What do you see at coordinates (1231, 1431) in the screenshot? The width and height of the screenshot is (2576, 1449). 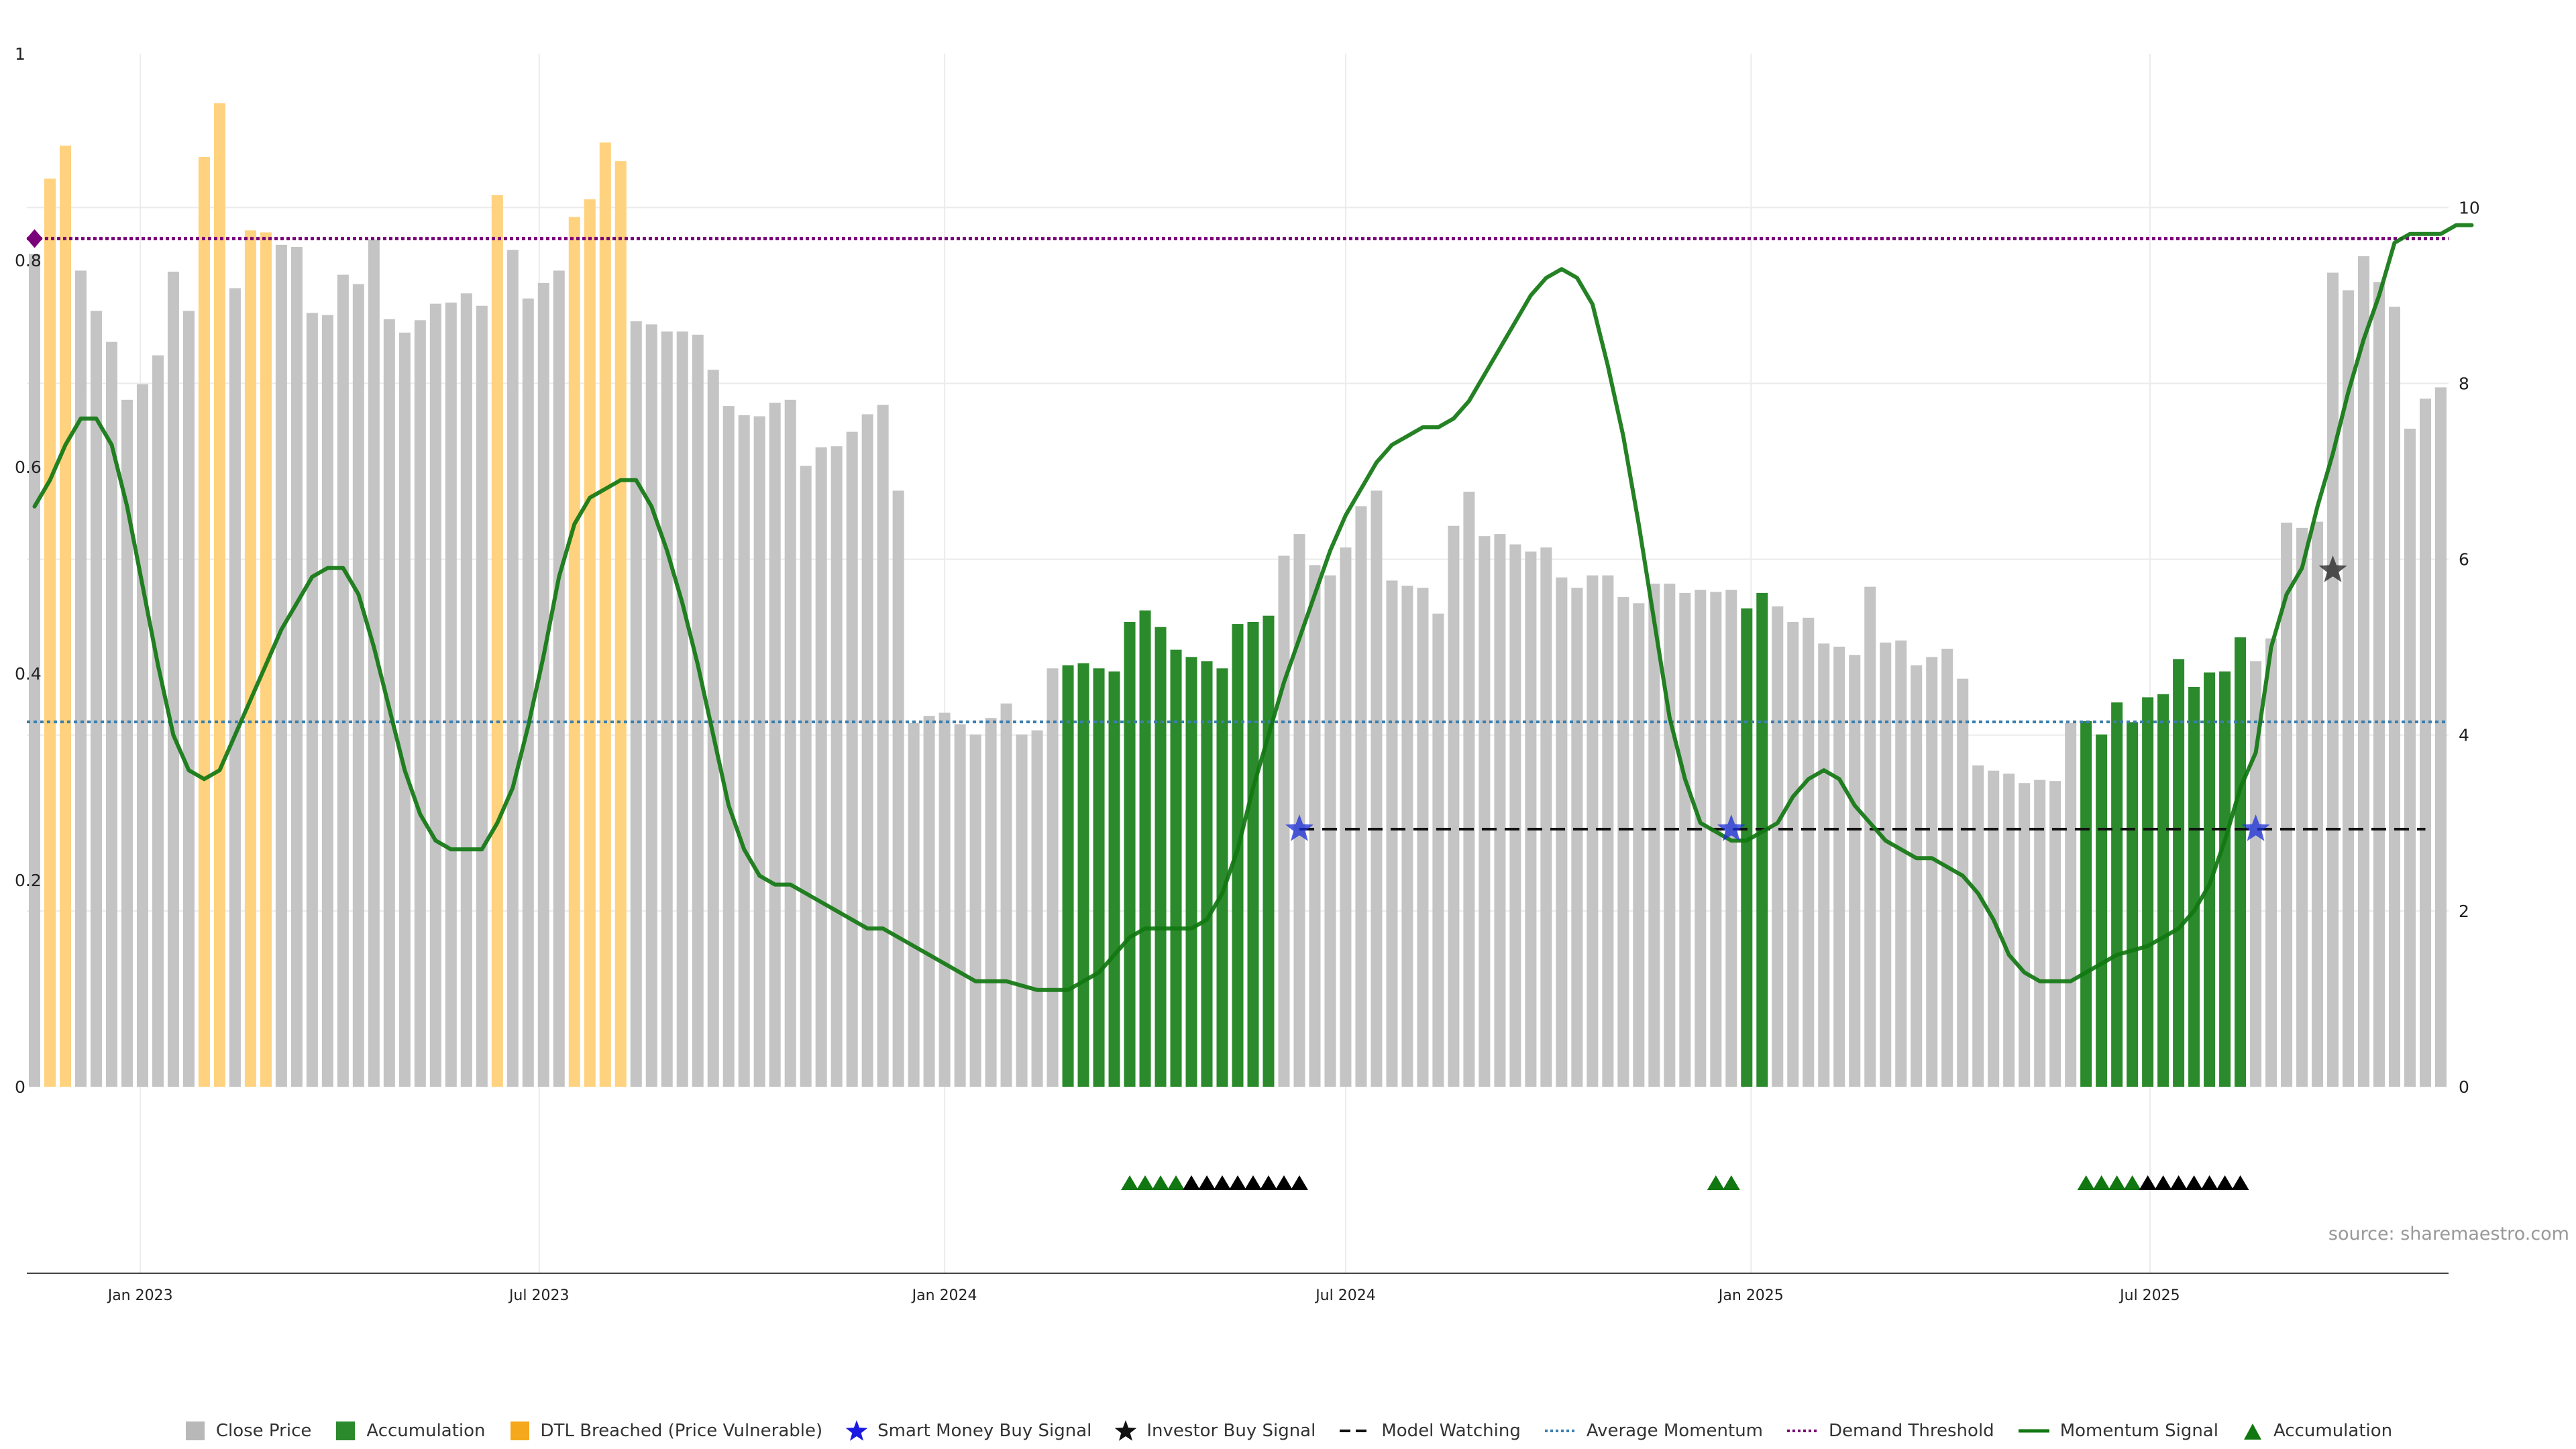 I see `legend-label: Investor Buy Signal` at bounding box center [1231, 1431].